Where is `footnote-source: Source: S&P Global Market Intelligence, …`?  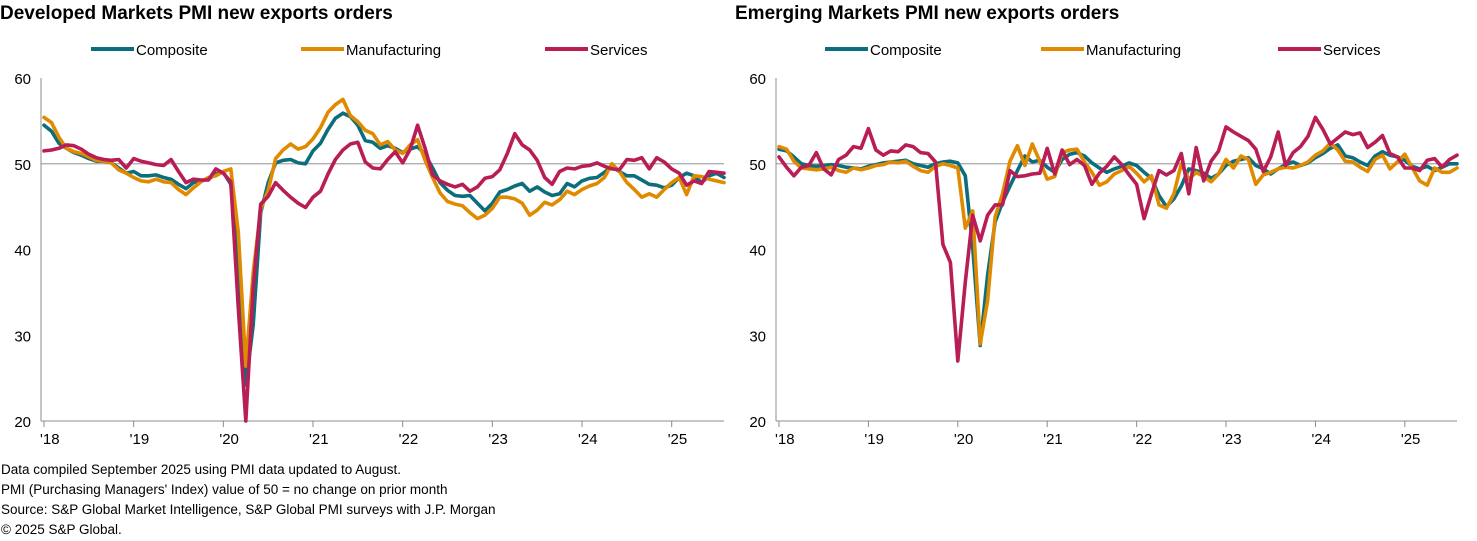
footnote-source: Source: S&P Global Market Intelligence, … is located at coordinates (248, 509).